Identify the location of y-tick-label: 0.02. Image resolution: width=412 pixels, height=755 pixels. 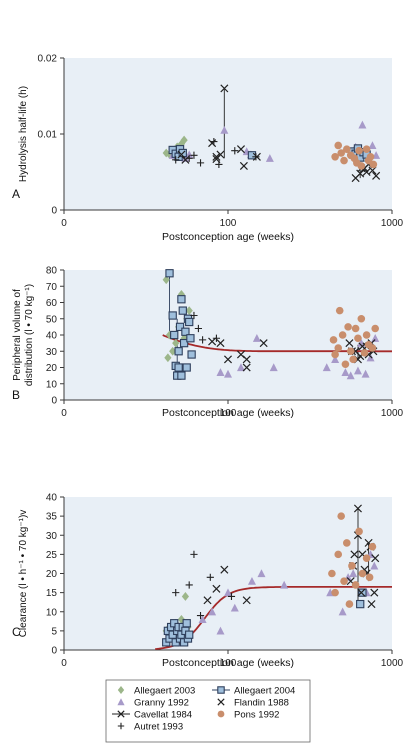
(48, 59).